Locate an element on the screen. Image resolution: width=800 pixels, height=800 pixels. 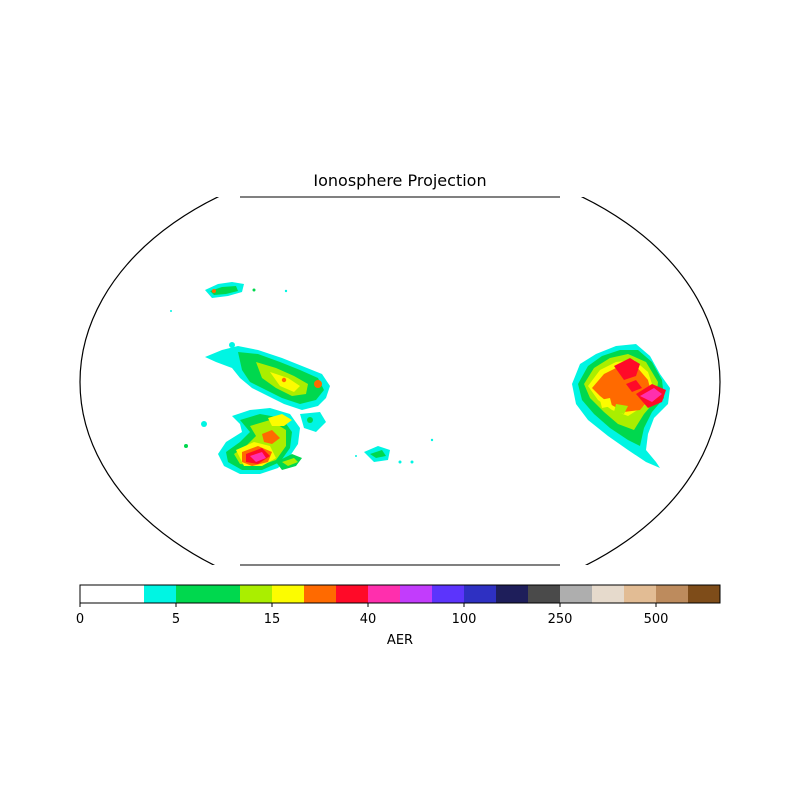
colorbar-tick-label: 5 is located at coordinates (176, 619).